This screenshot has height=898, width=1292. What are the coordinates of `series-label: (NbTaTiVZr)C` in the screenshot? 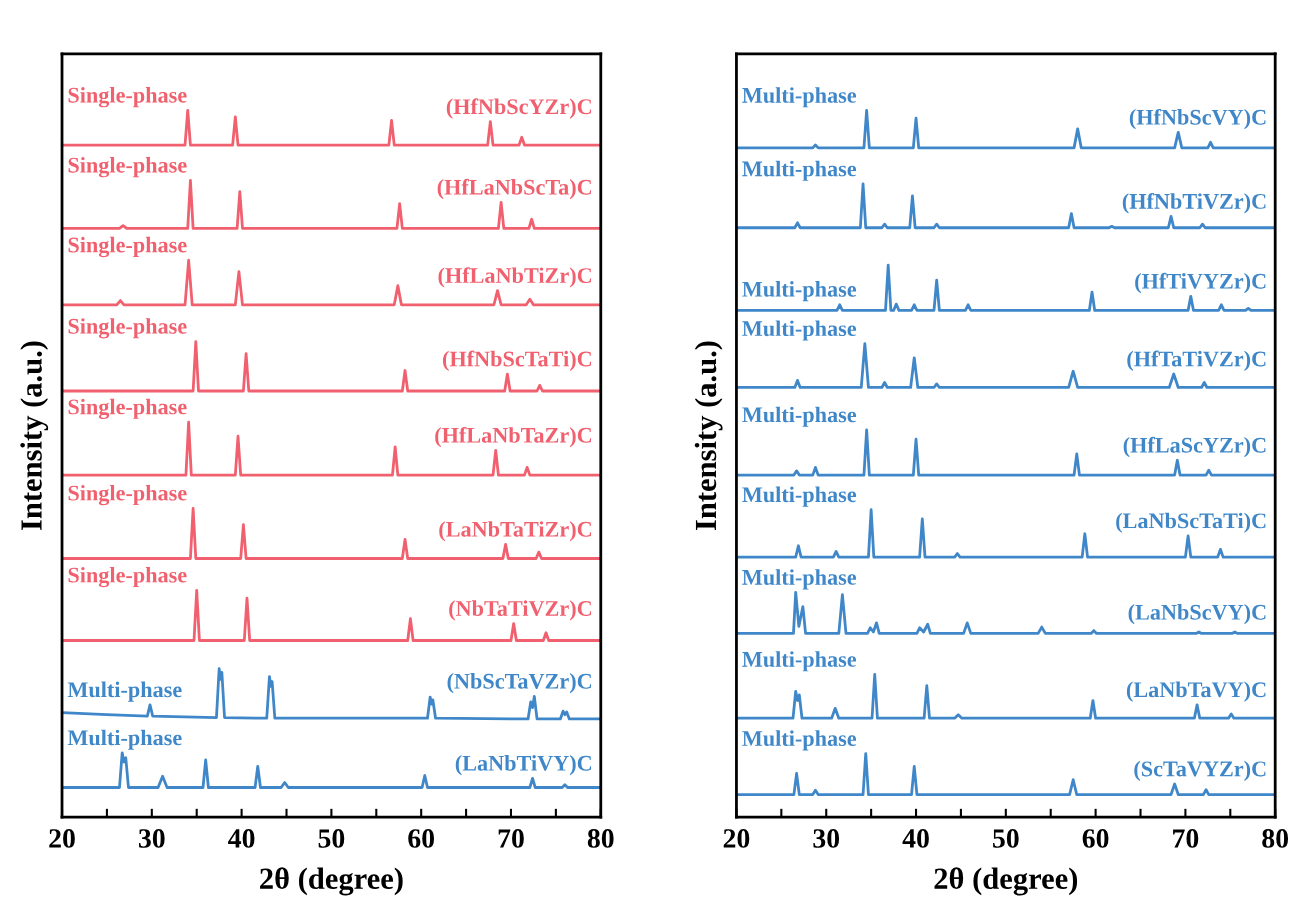 It's located at (520, 610).